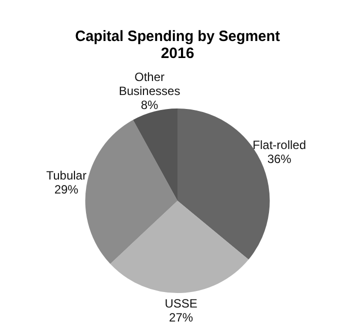  Describe the element at coordinates (181, 303) in the screenshot. I see `slice-label: USSE` at that location.